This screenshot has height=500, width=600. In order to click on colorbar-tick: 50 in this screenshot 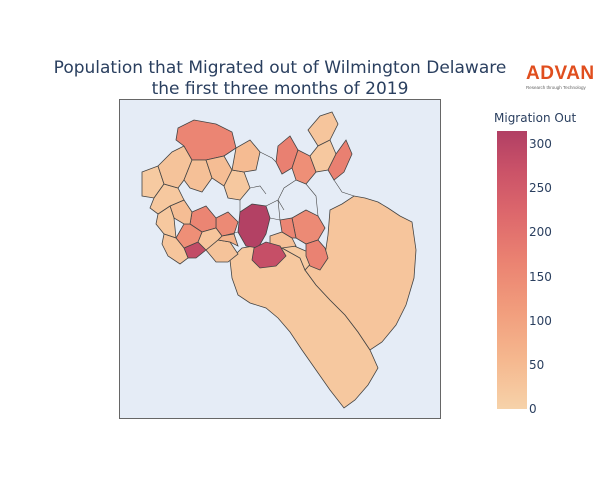, I will do `click(537, 364)`.